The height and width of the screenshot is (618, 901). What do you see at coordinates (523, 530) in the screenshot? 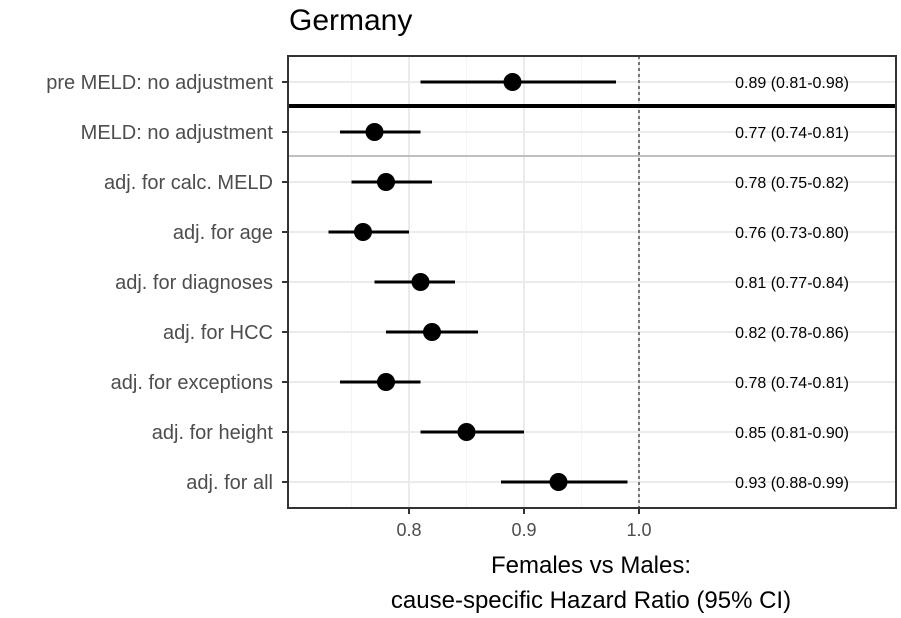
I see `x-tick-label: 0.9` at bounding box center [523, 530].